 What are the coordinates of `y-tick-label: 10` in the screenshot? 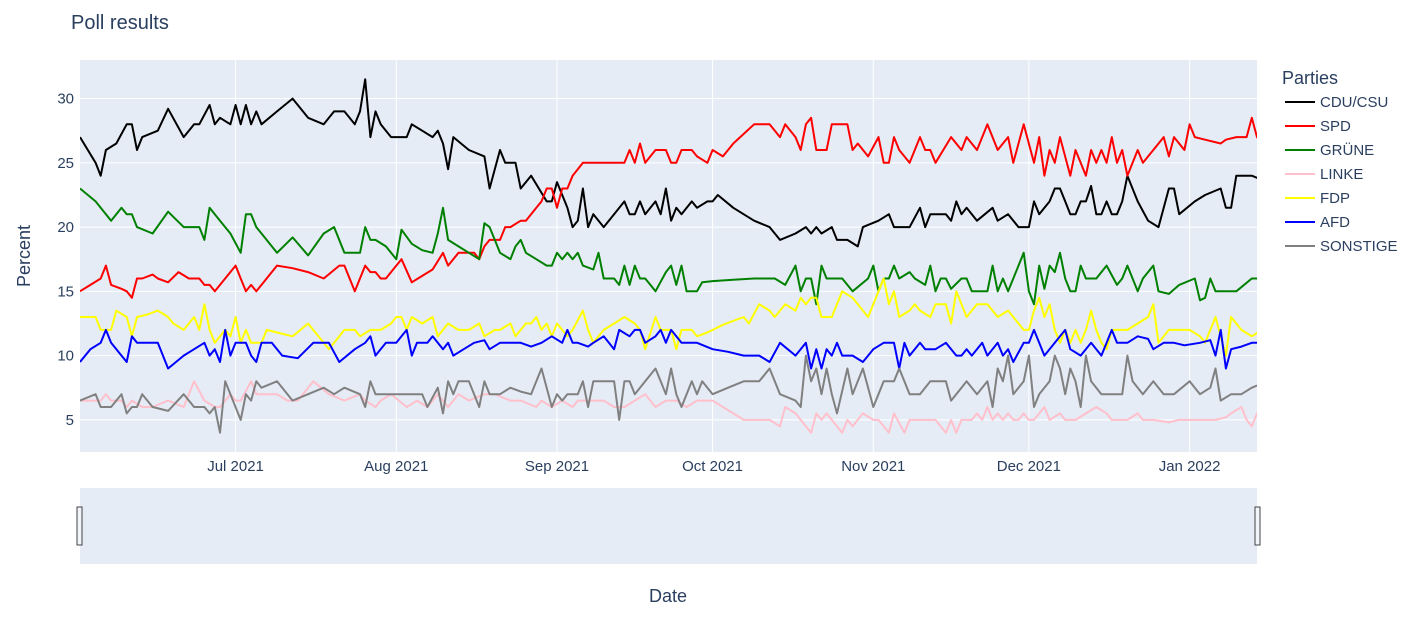 It's located at (65, 356).